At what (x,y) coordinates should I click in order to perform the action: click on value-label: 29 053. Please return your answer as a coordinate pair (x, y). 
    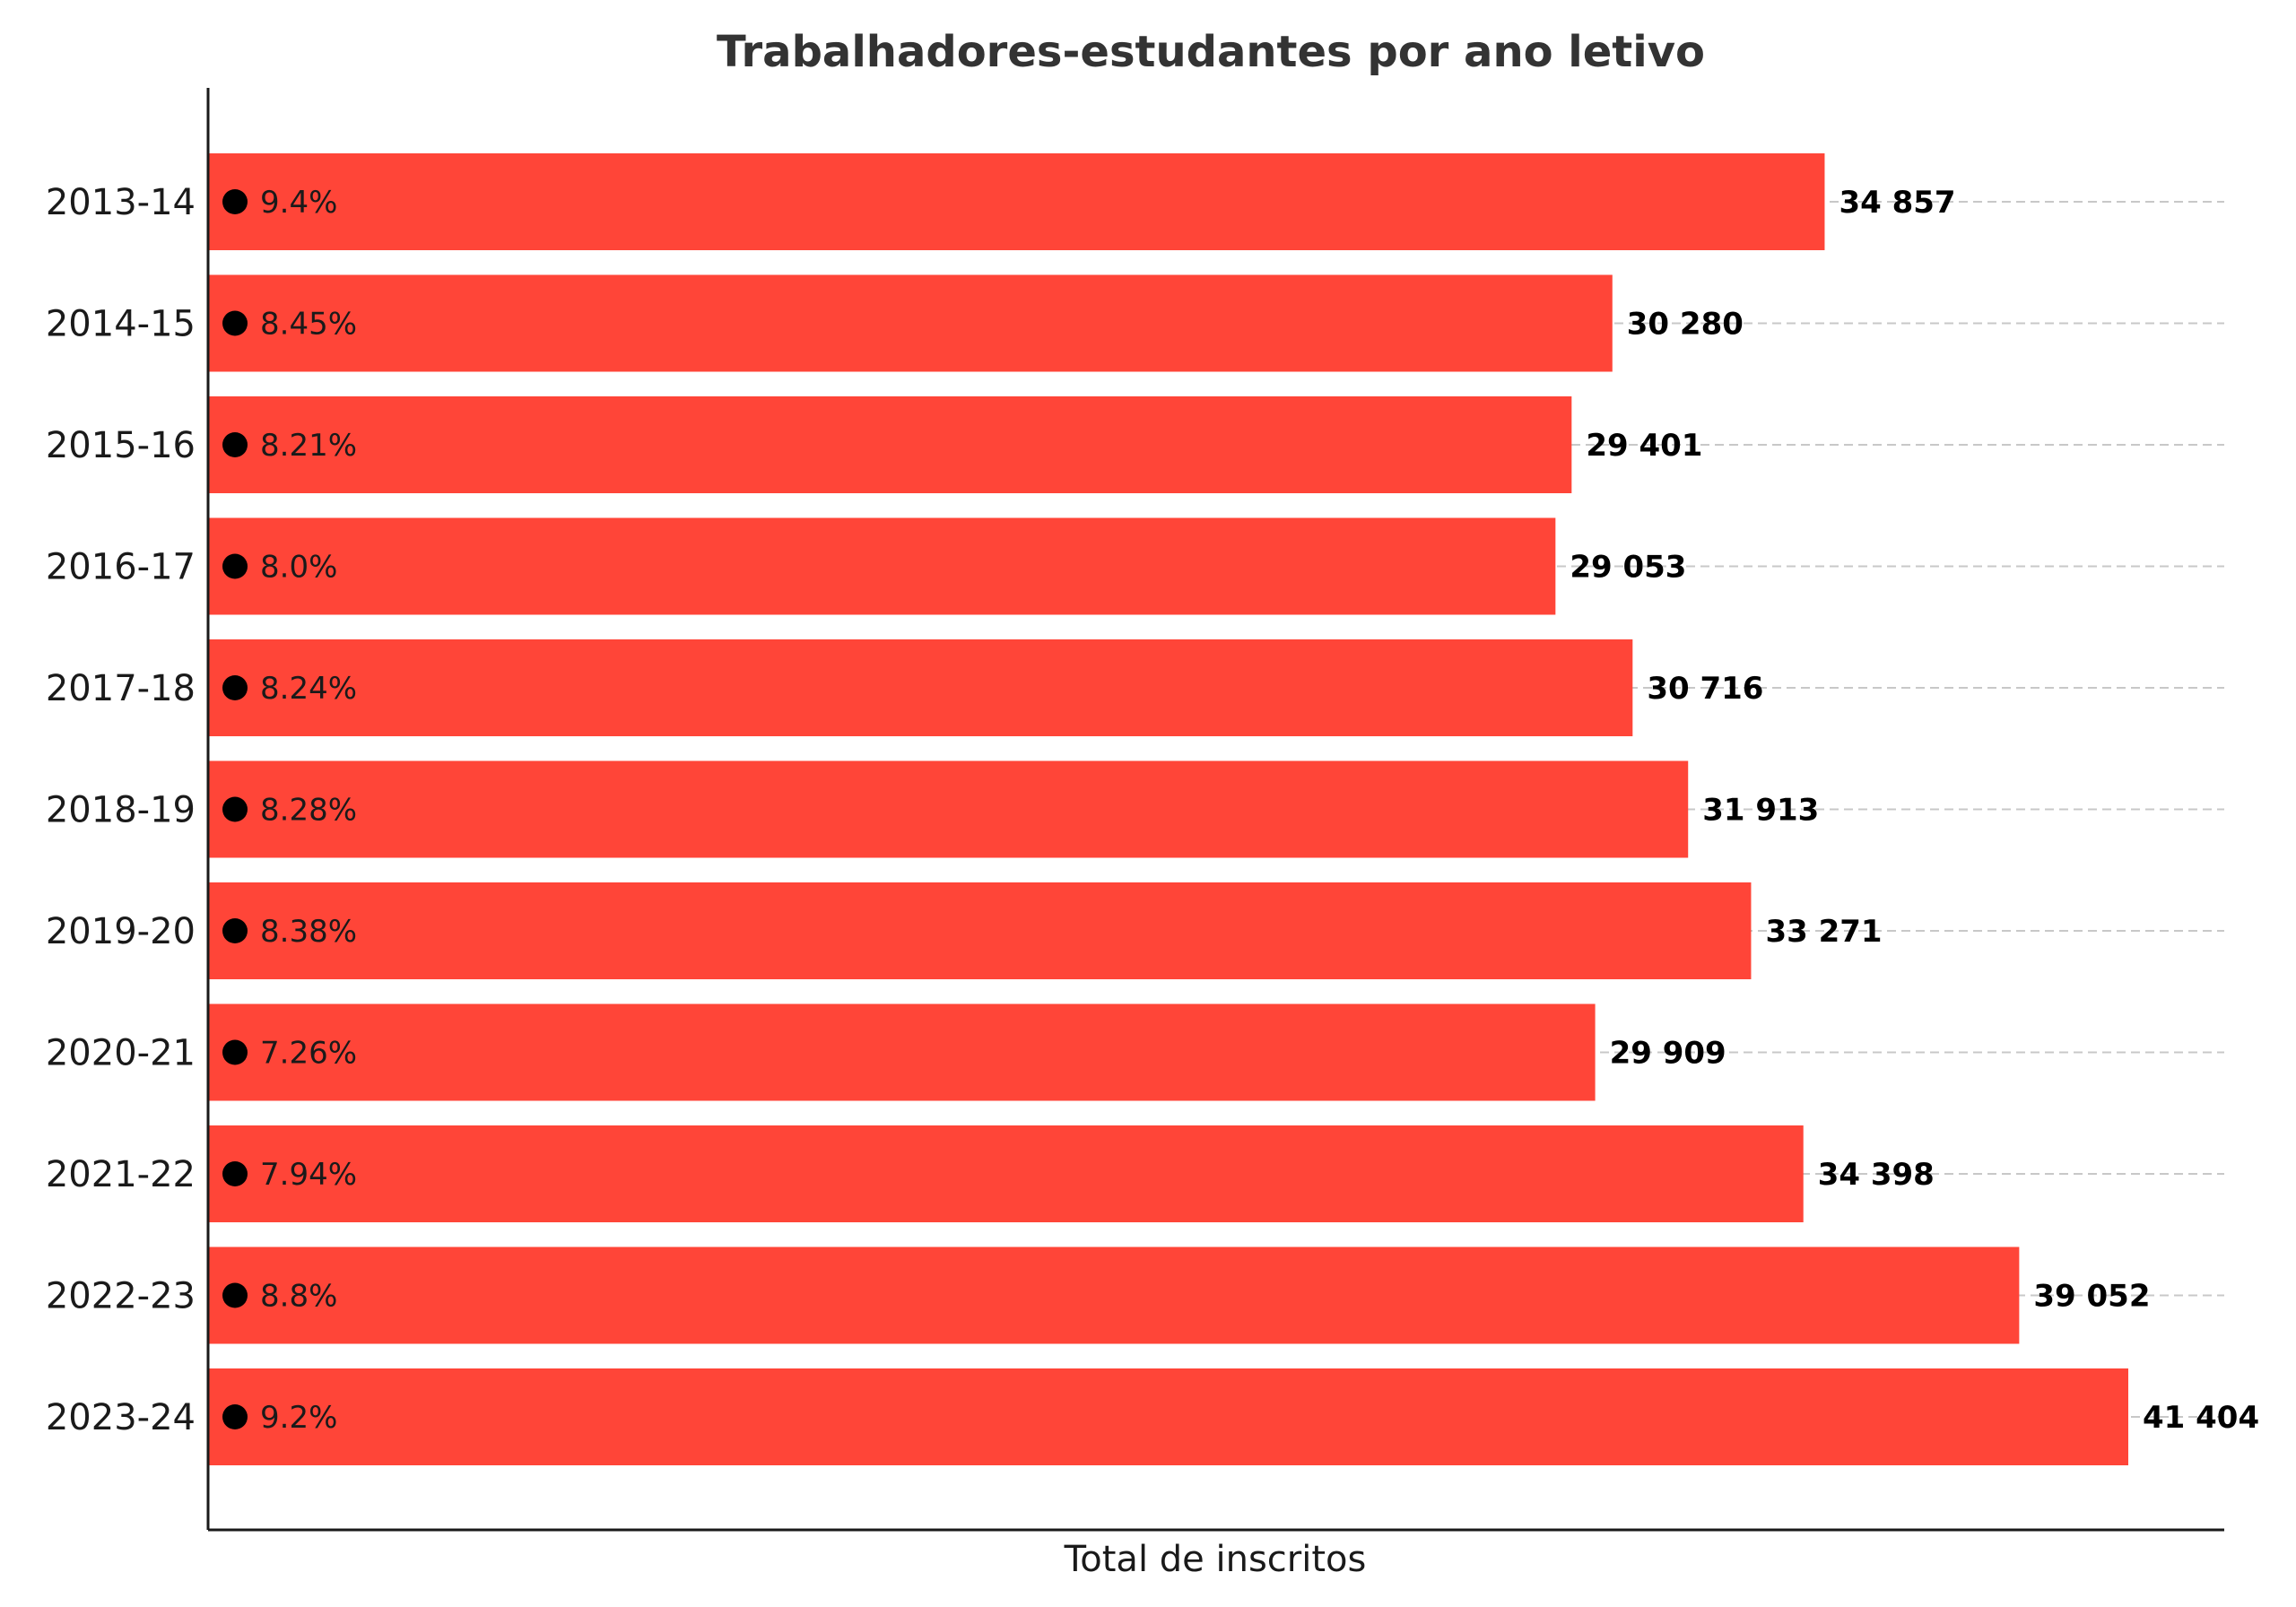
    Looking at the image, I should click on (1628, 568).